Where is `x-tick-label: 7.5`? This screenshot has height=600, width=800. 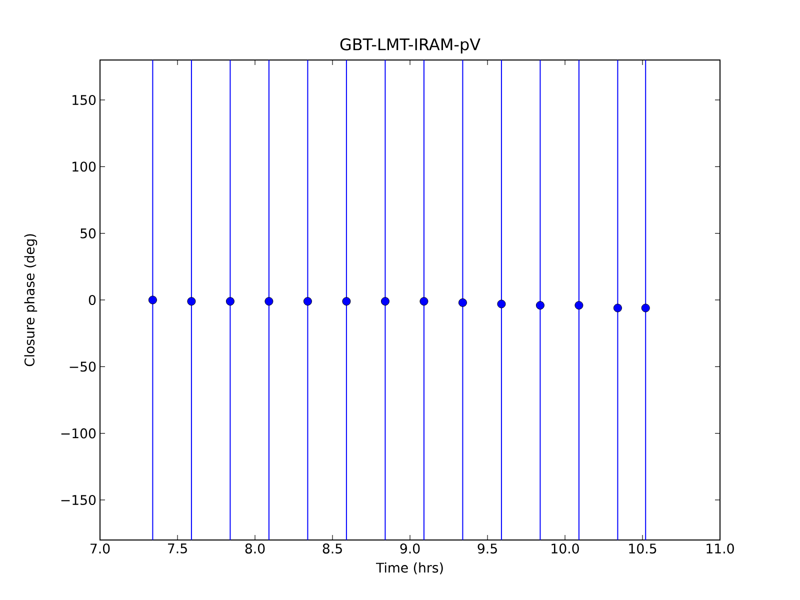
x-tick-label: 7.5 is located at coordinates (177, 549).